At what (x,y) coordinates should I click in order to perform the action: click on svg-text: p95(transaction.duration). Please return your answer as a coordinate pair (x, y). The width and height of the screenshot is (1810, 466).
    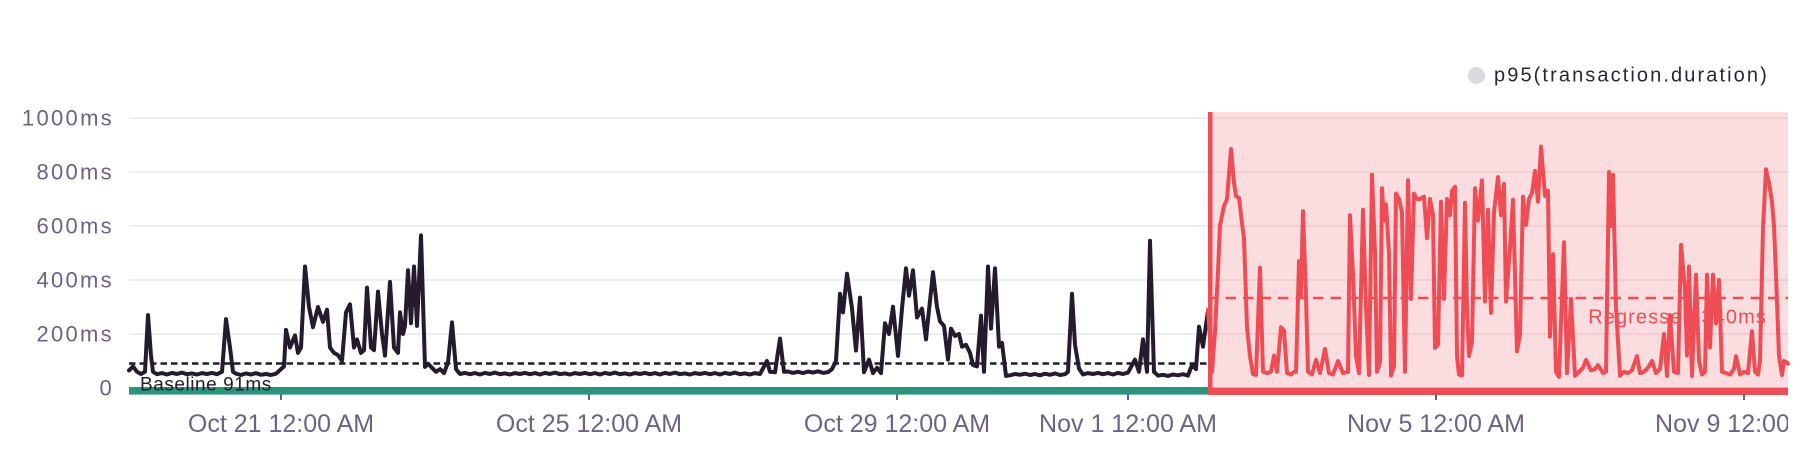
    Looking at the image, I should click on (1631, 76).